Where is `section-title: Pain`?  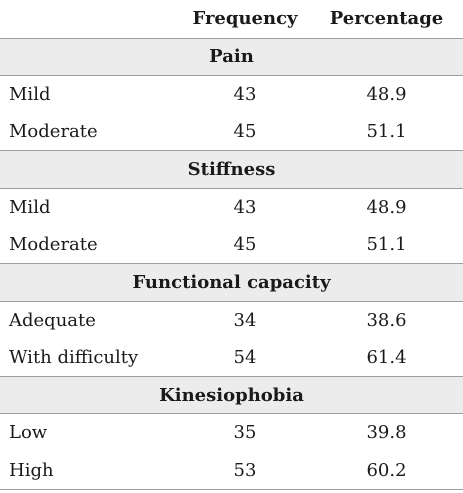
section-title: Pain is located at coordinates (231, 57).